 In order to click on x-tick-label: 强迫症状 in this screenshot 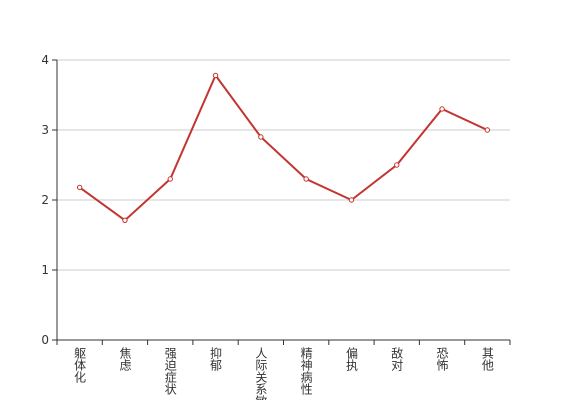, I will do `click(170, 371)`.